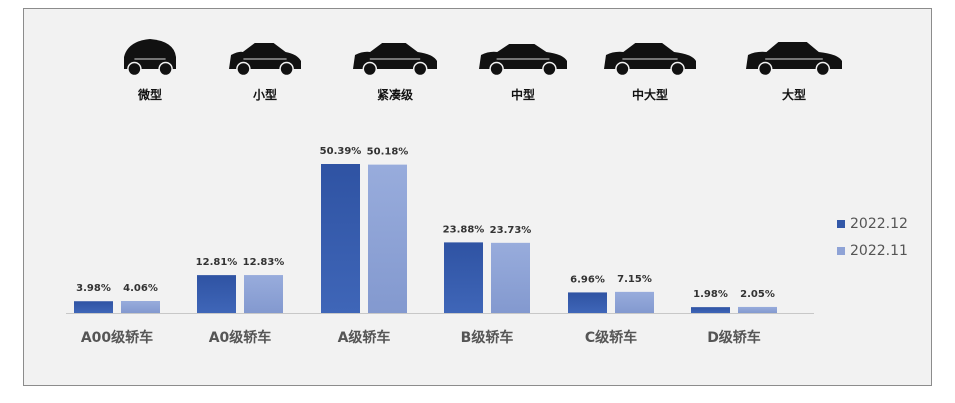  I want to click on data-label: 50.18%, so click(388, 152).